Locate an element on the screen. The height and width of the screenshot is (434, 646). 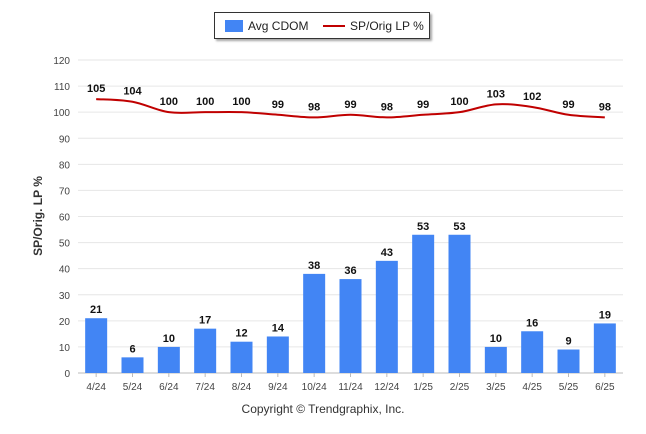
y-tick-label: 90 is located at coordinates (65, 139).